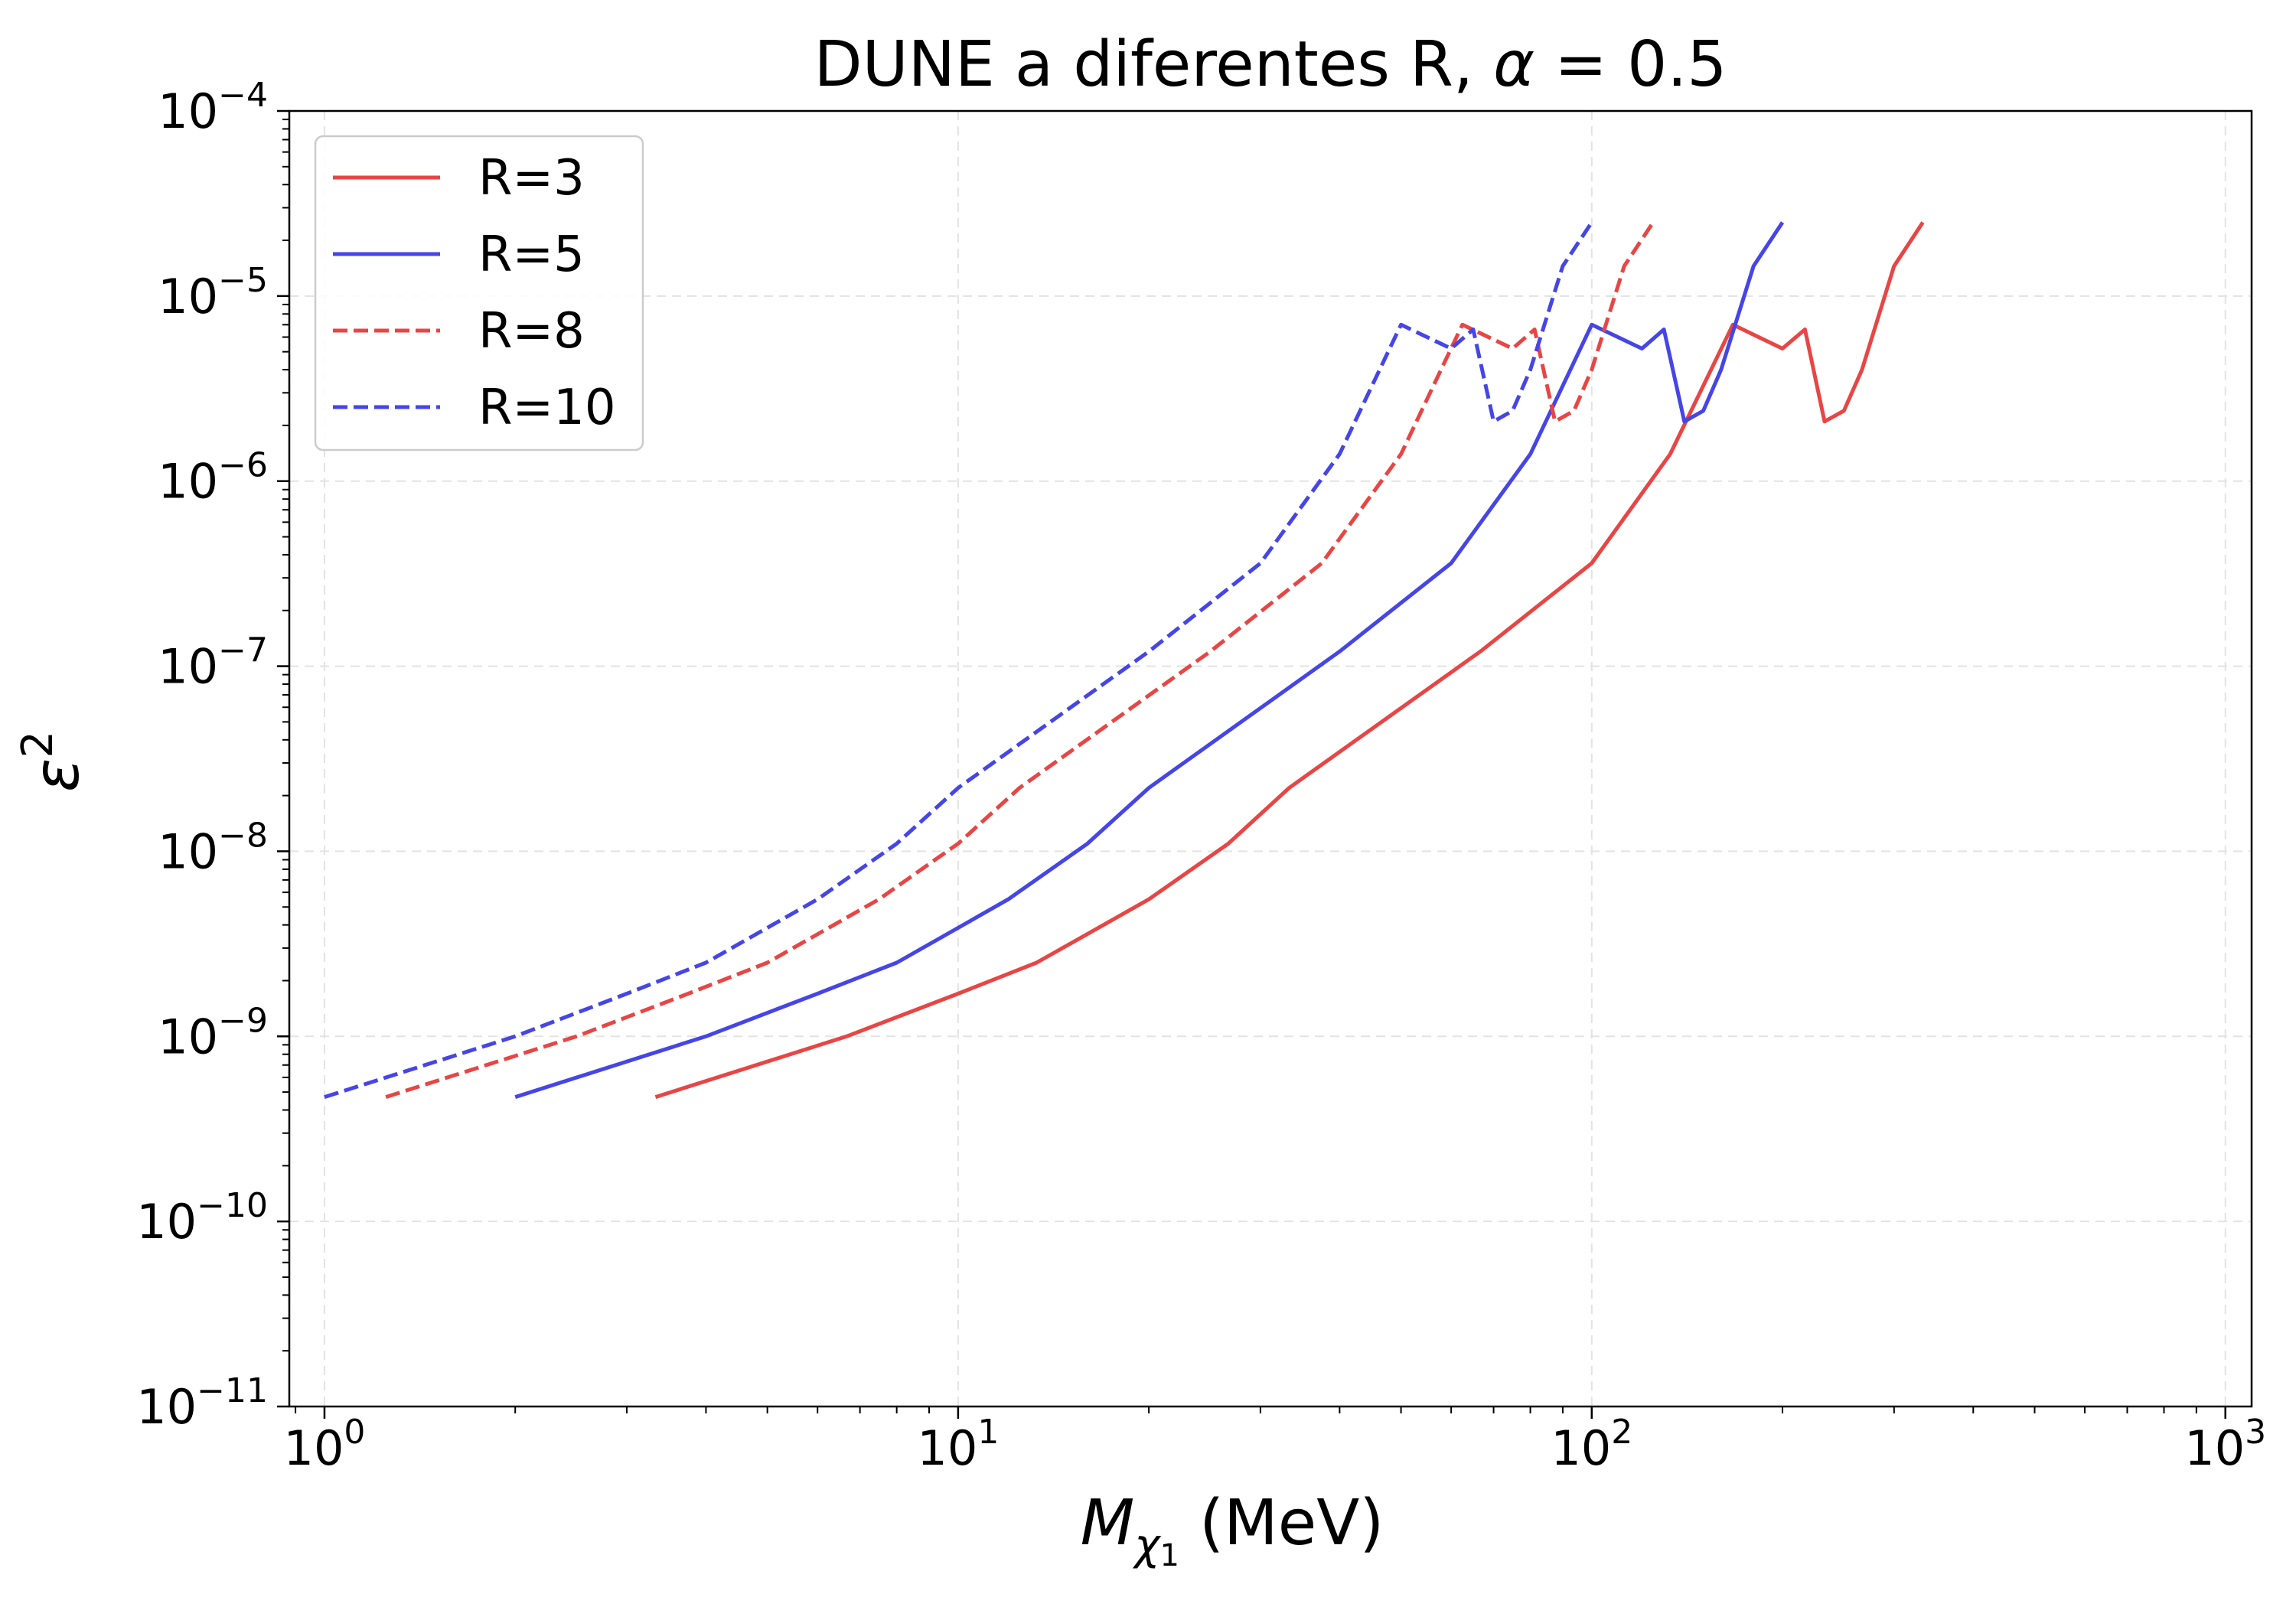 The height and width of the screenshot is (1607, 2296). I want to click on x-tick-label-exp: 0, so click(354, 1432).